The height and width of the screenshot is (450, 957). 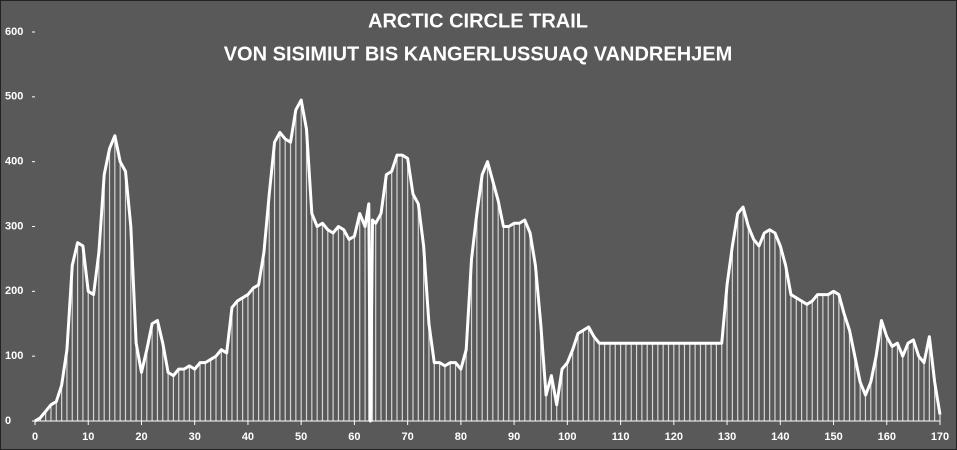 I want to click on x-tick-label: 170, so click(x=940, y=437).